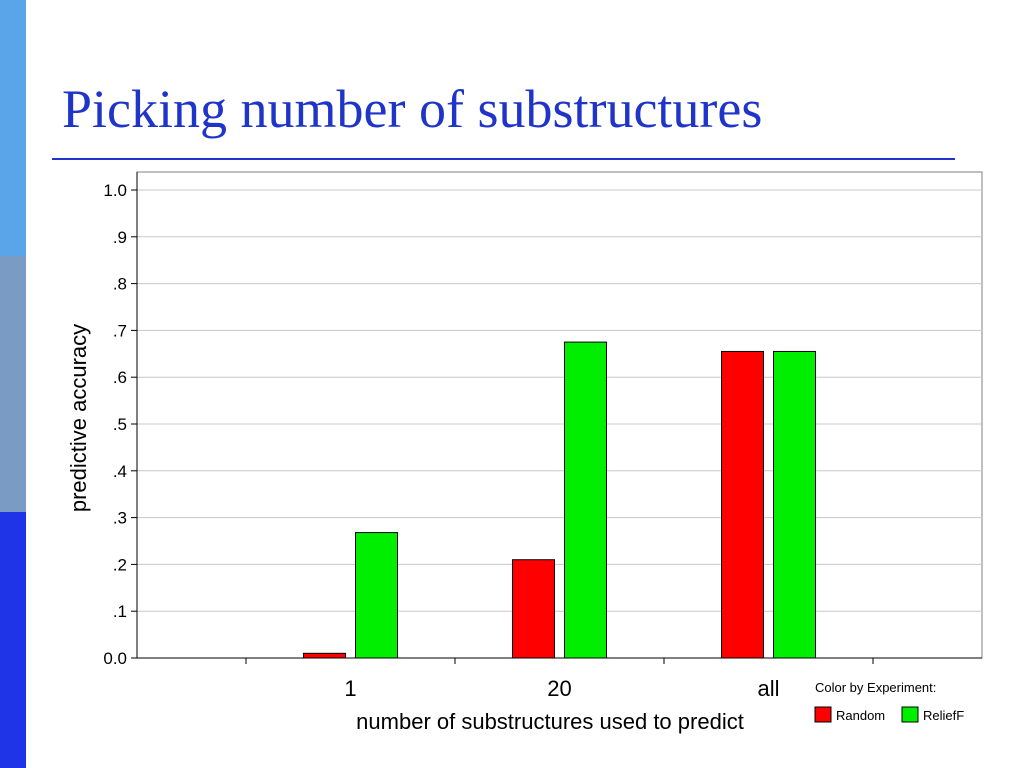 Image resolution: width=1024 pixels, height=768 pixels. Describe the element at coordinates (943, 715) in the screenshot. I see `legend-label-relieff: ReliefF` at that location.